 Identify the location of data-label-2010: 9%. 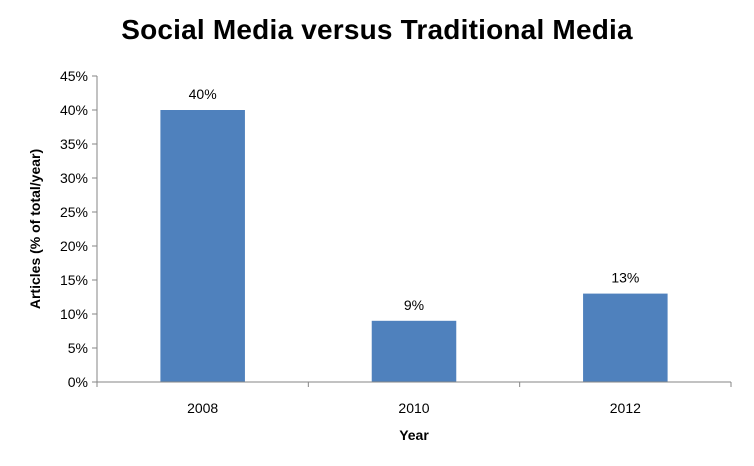
(414, 305).